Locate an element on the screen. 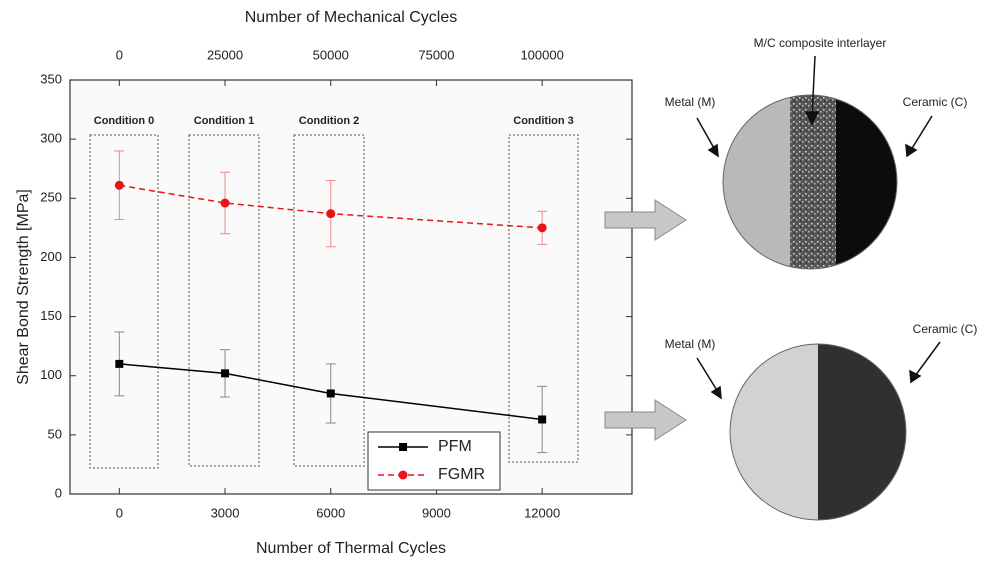 This screenshot has height=561, width=996. micrograph is located at coordinates (818, 432).